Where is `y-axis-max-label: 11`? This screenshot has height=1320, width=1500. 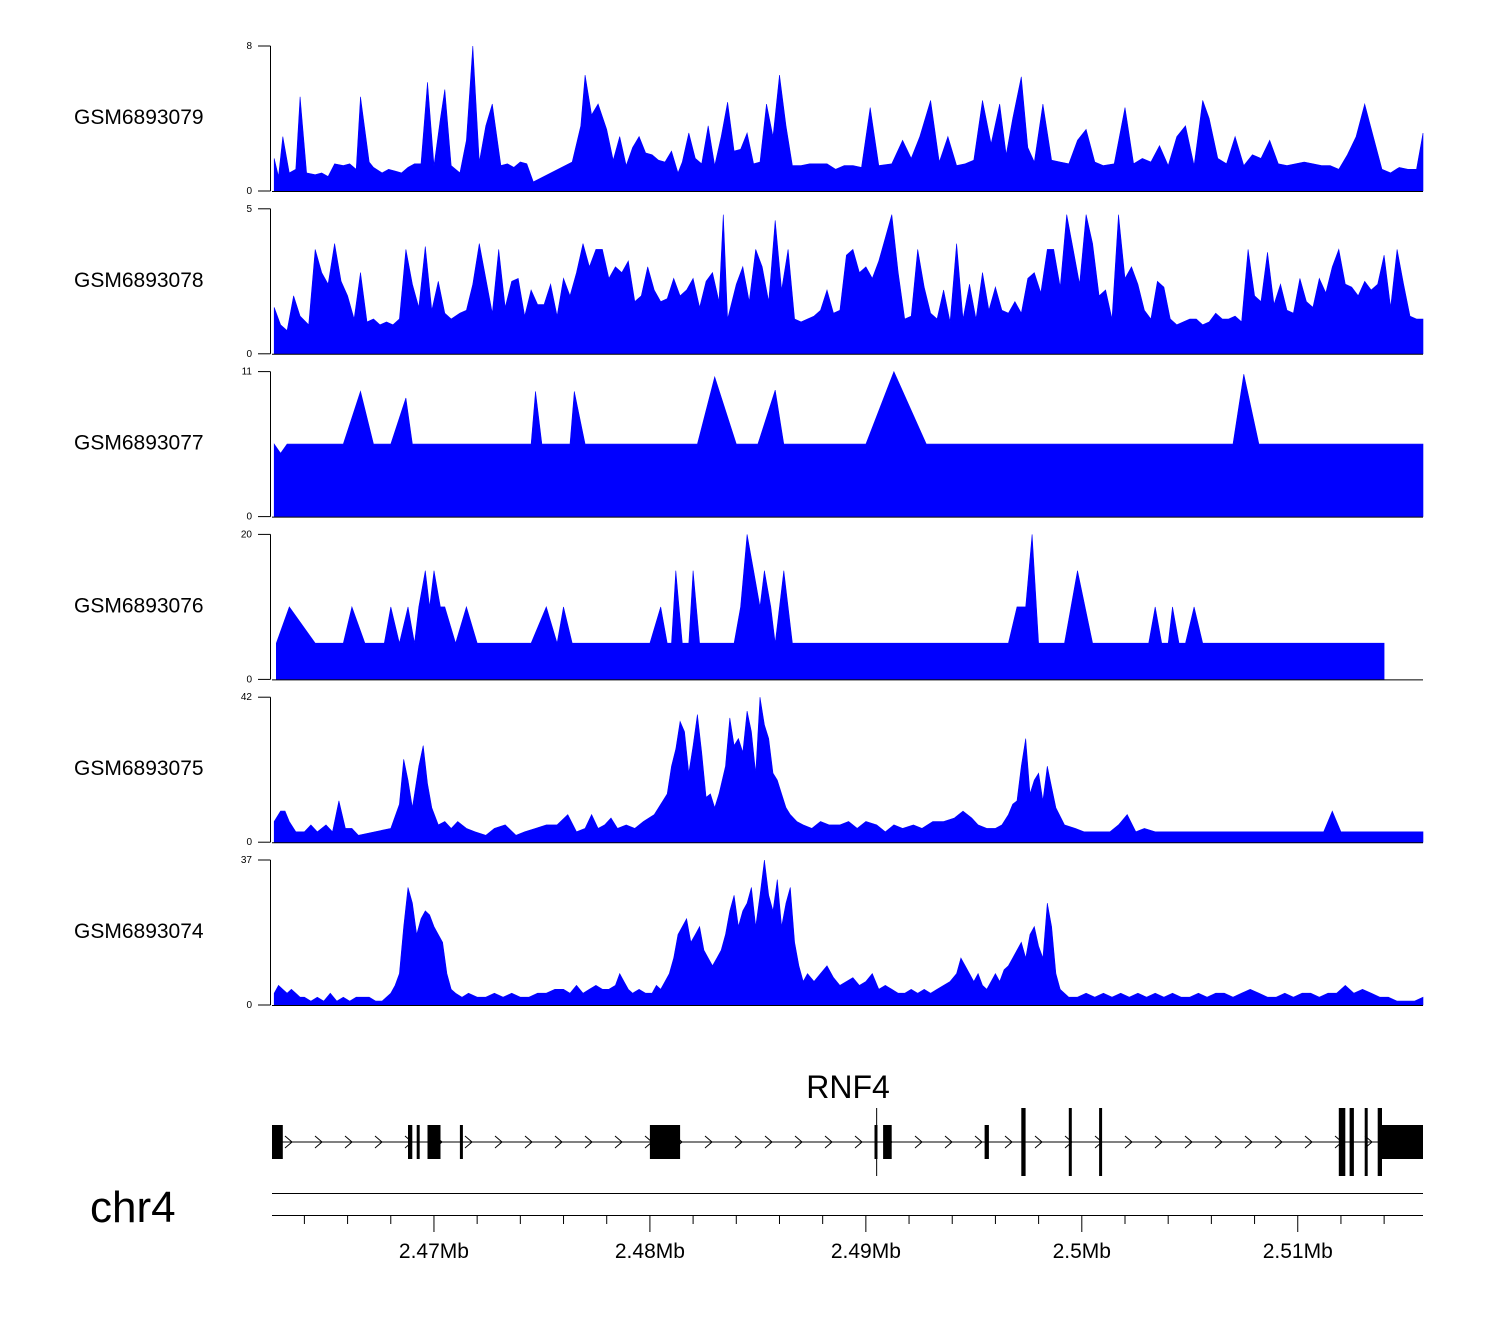 y-axis-max-label: 11 is located at coordinates (247, 372).